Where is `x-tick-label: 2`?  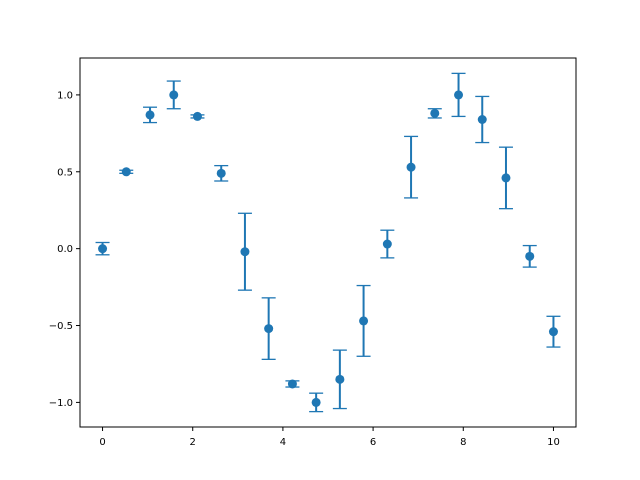 x-tick-label: 2 is located at coordinates (193, 442).